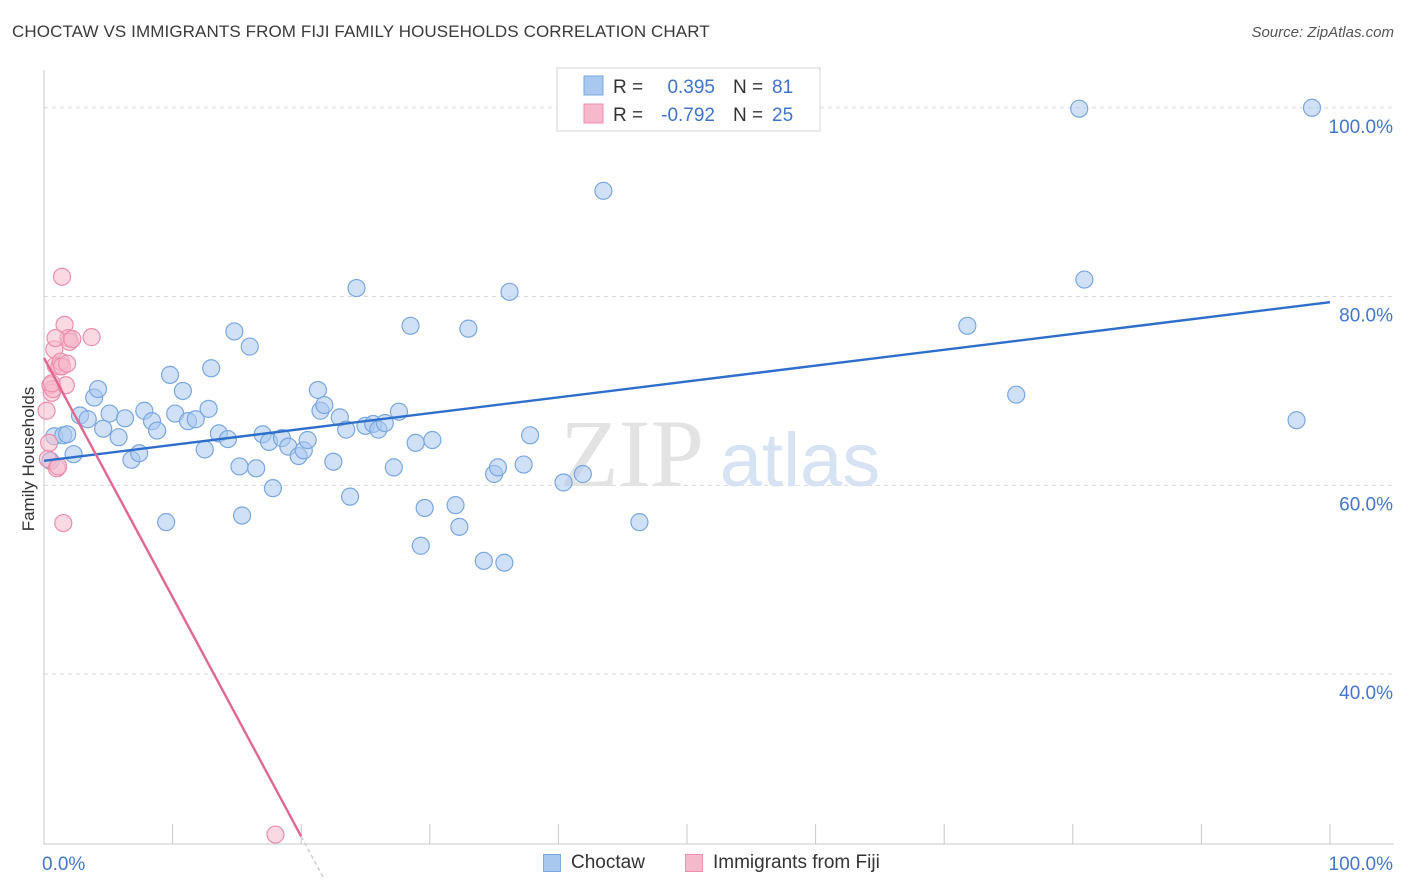  I want to click on fiji-trend-line, so click(172, 597).